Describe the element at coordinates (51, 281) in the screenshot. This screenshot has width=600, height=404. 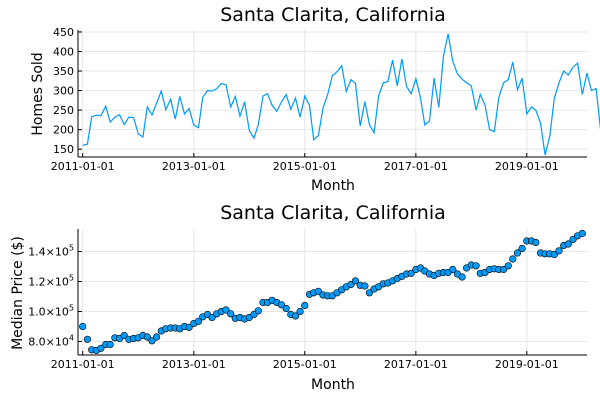
I see `y-tick-label: 1.2×10⁵` at that location.